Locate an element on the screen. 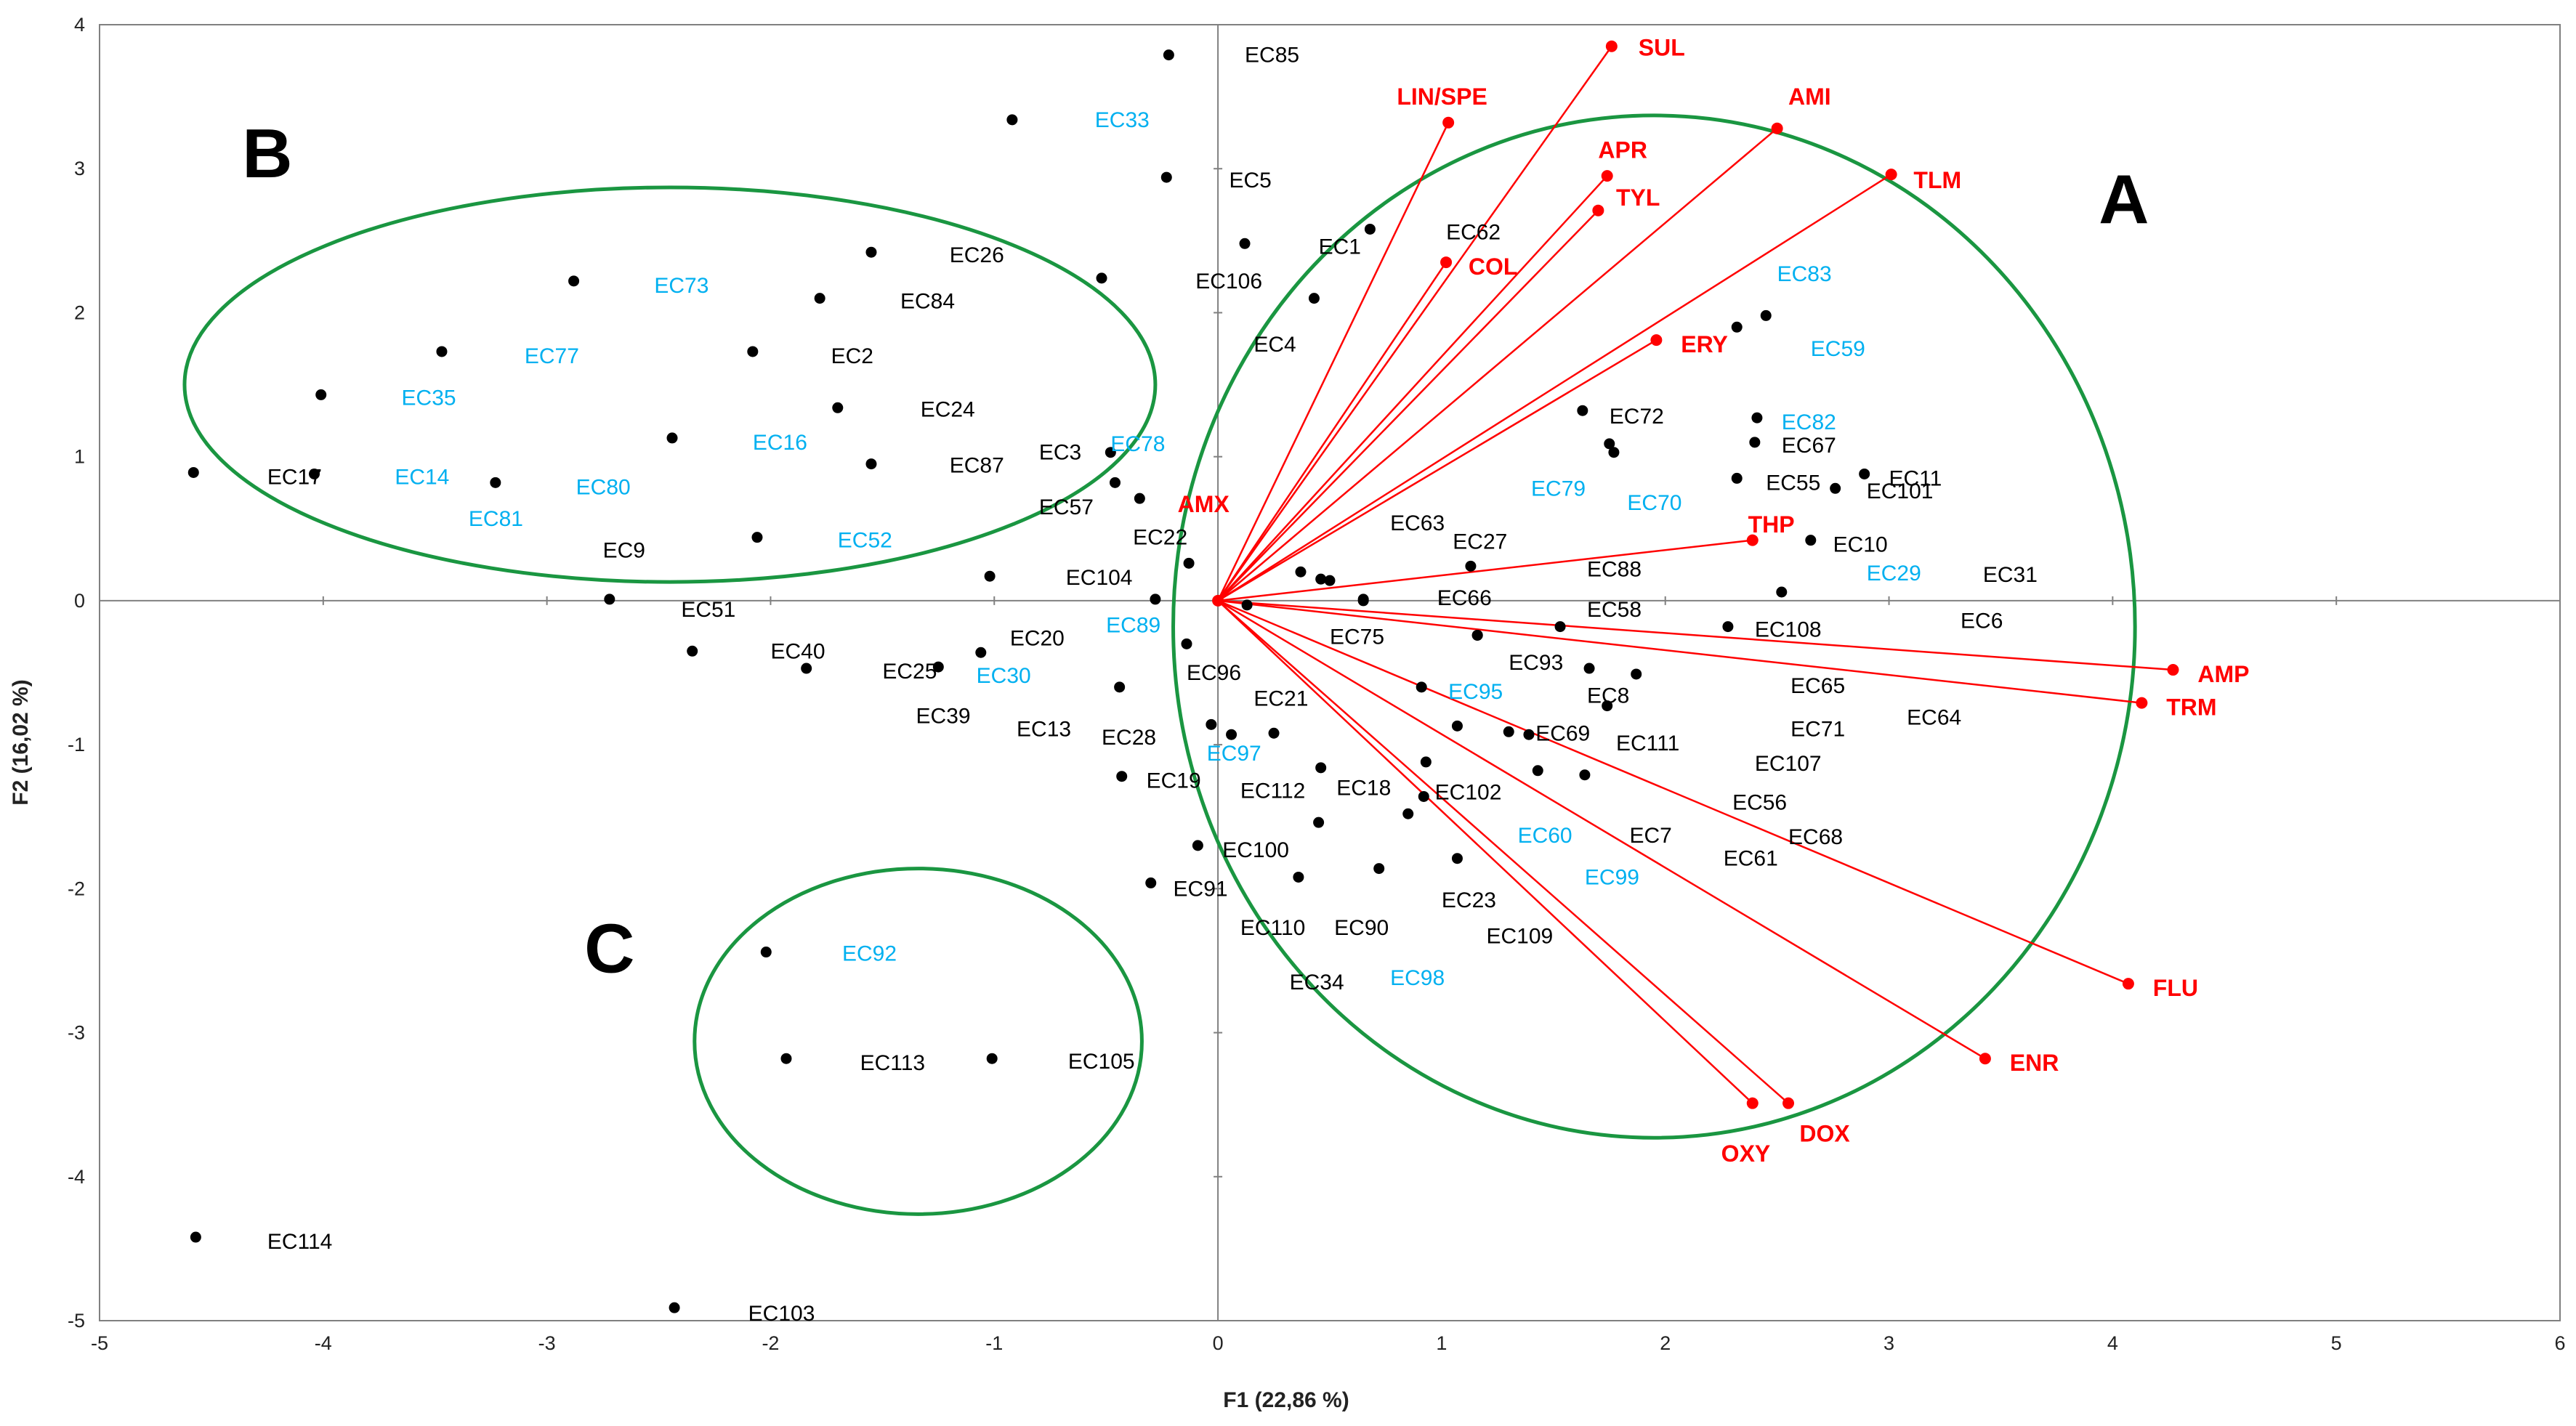 The height and width of the screenshot is (1426, 2576). variable-label-col: COL is located at coordinates (1494, 267).